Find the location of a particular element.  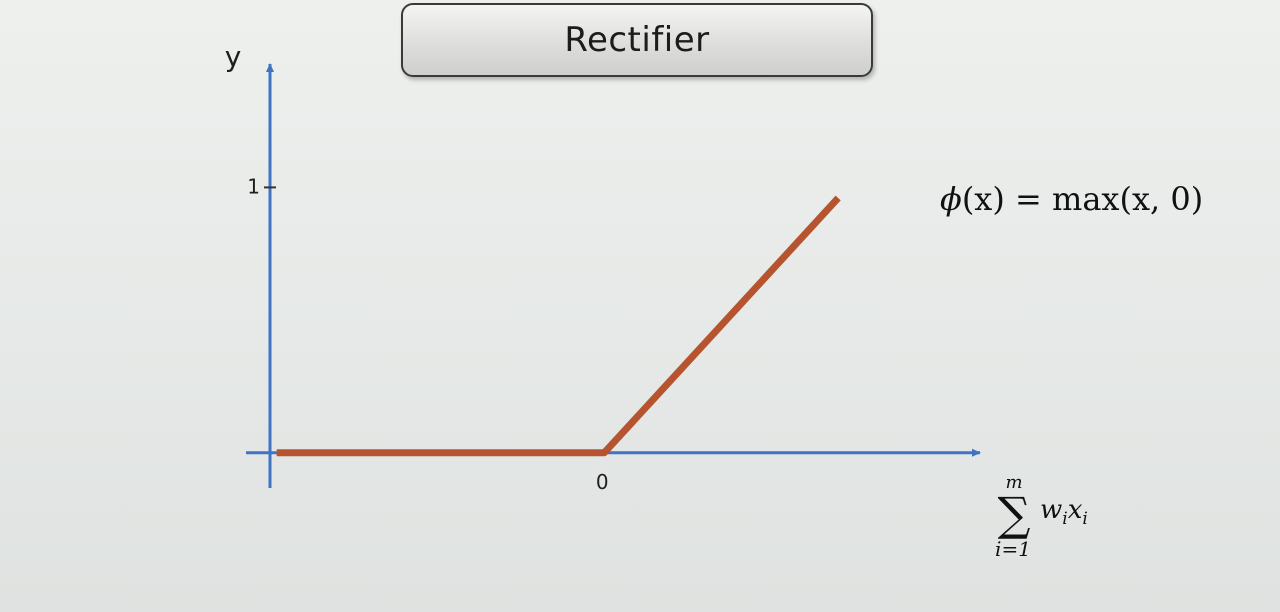

summand-x: x is located at coordinates (1075, 510).